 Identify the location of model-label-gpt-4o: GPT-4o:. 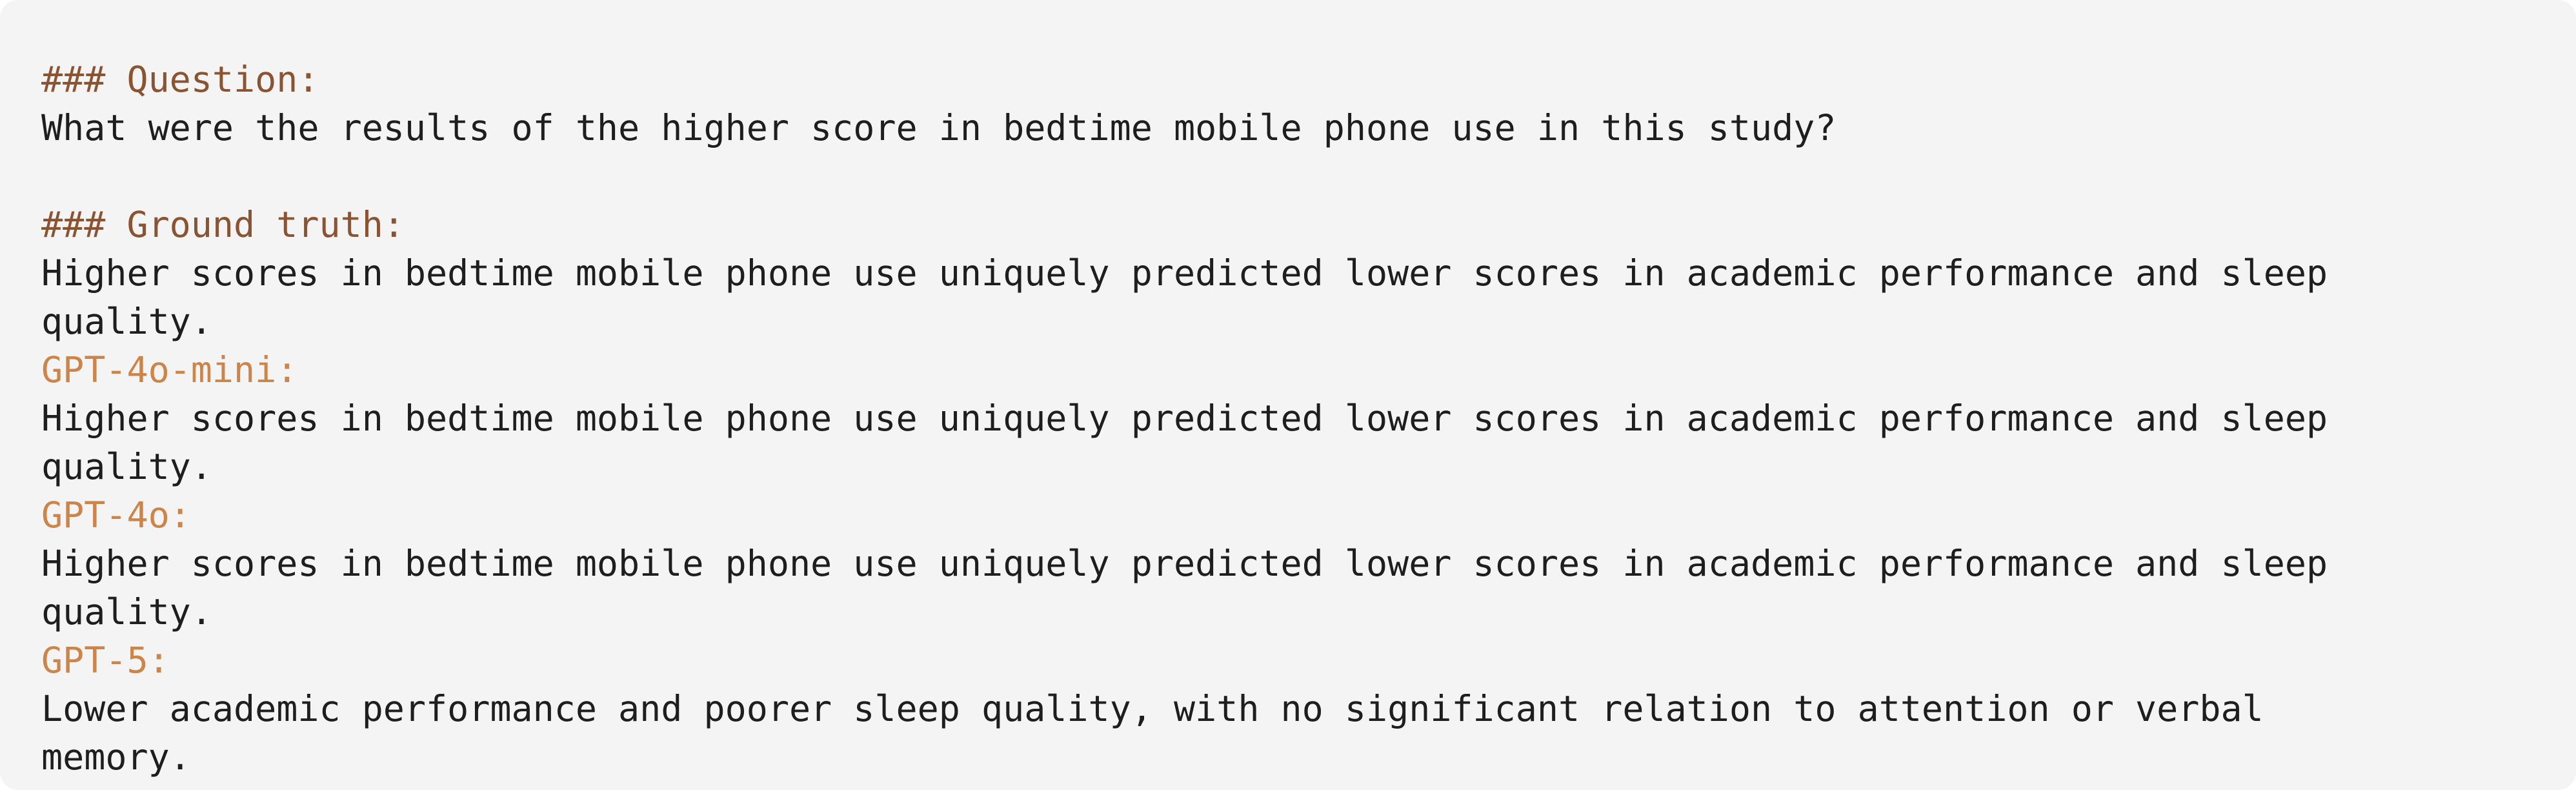
(116, 515).